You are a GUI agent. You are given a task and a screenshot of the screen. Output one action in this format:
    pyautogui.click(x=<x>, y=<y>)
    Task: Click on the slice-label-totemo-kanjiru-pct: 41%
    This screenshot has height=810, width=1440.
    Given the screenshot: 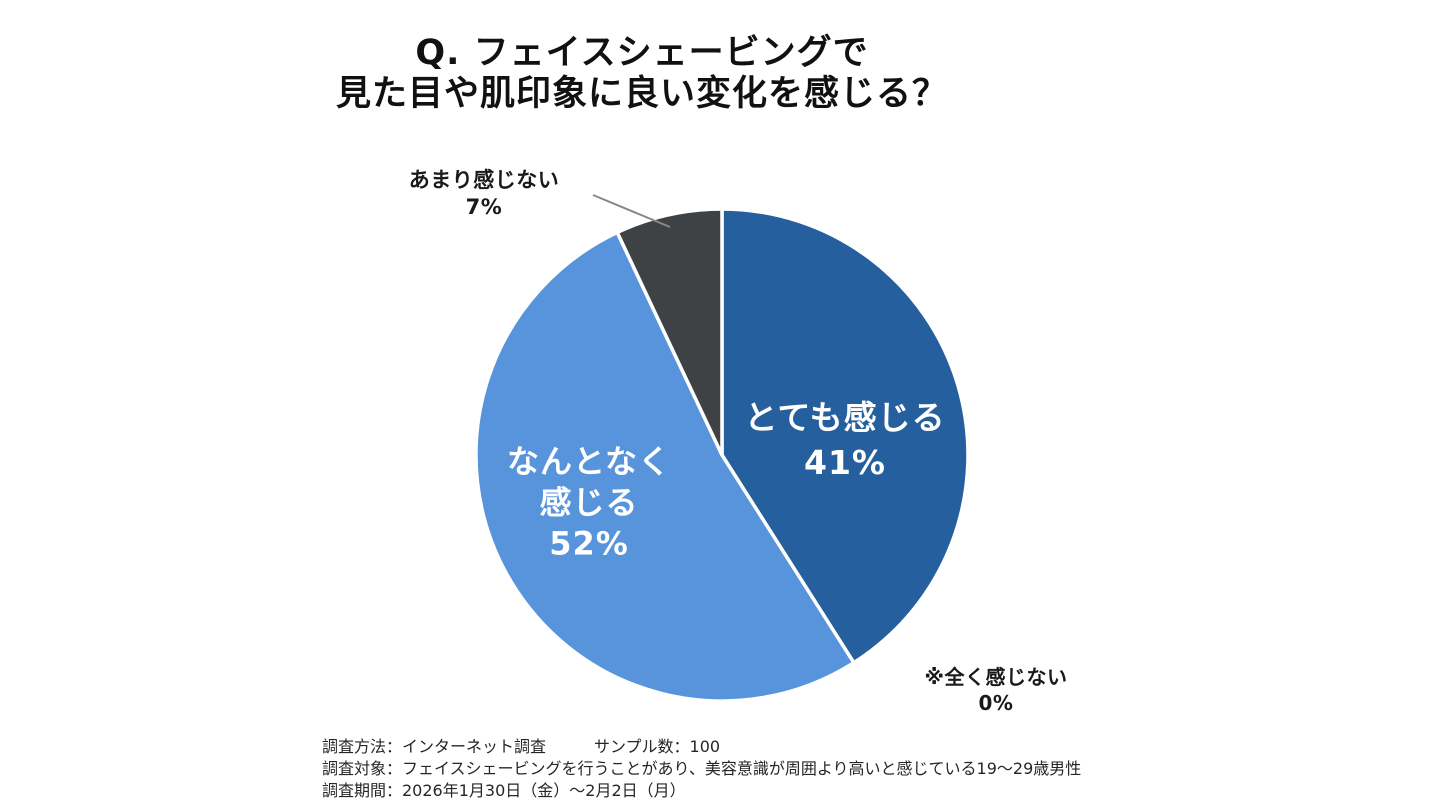 What is the action you would take?
    pyautogui.click(x=845, y=462)
    